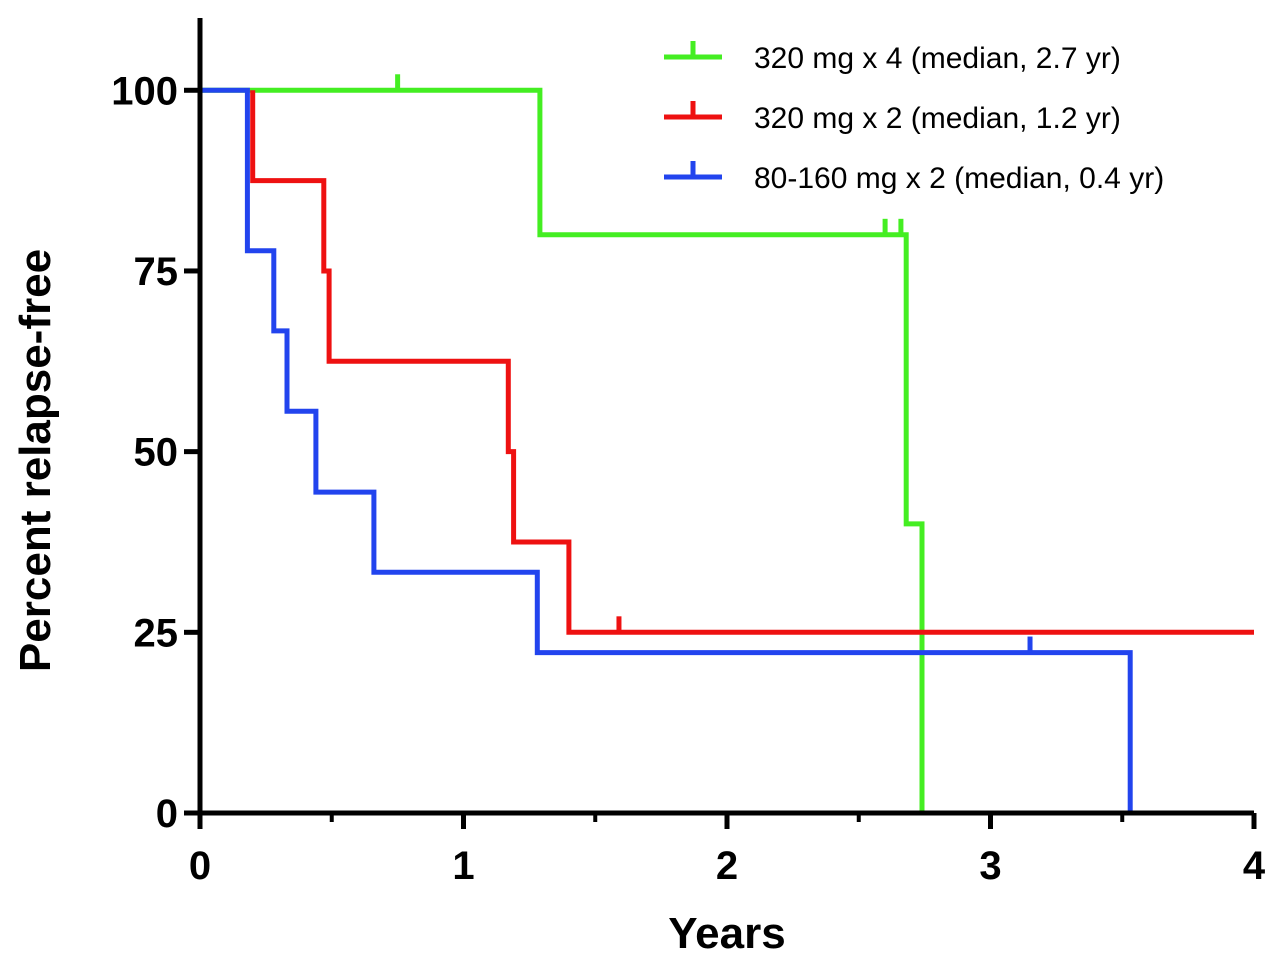 This screenshot has width=1280, height=964. Describe the element at coordinates (200, 866) in the screenshot. I see `x-tick-label: 0` at that location.